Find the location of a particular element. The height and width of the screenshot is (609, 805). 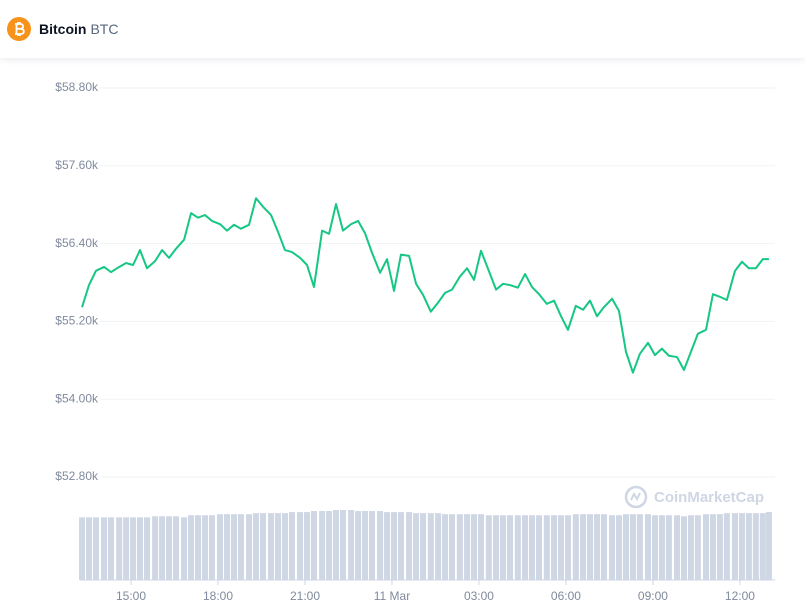

x-tick-label: 09:00 is located at coordinates (653, 596).